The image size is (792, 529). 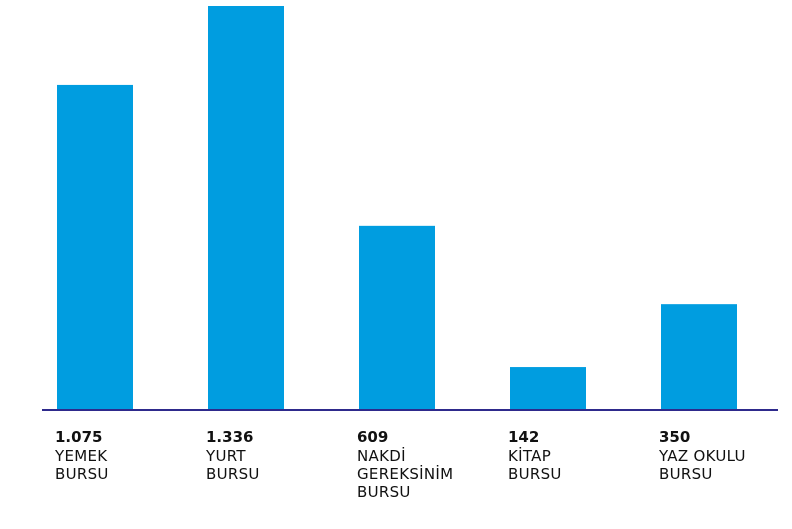 I want to click on category-label: KİTAP BURSU, so click(x=535, y=465).